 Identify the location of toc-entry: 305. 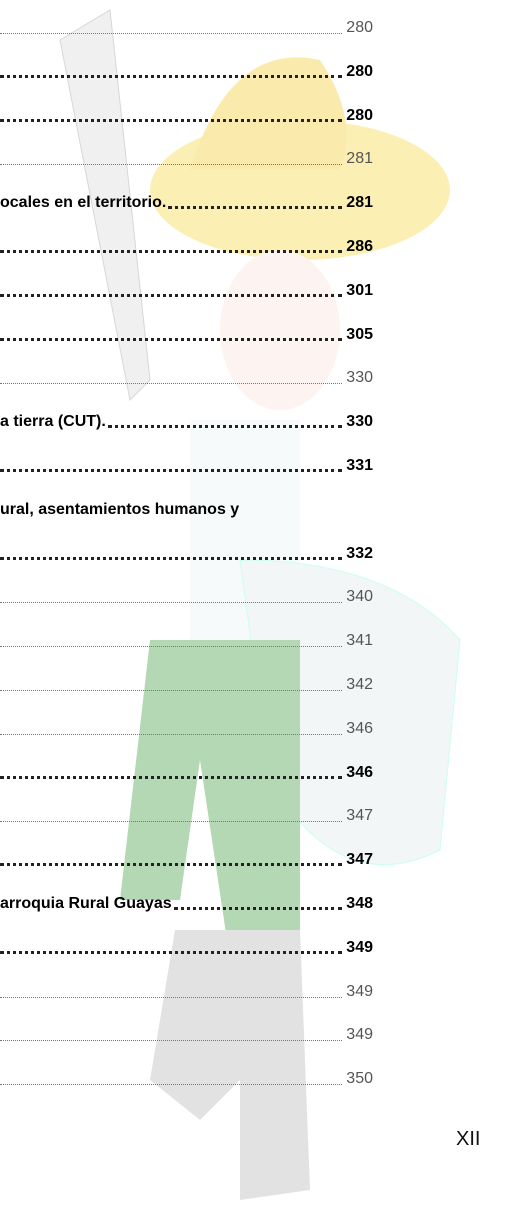
(186, 333).